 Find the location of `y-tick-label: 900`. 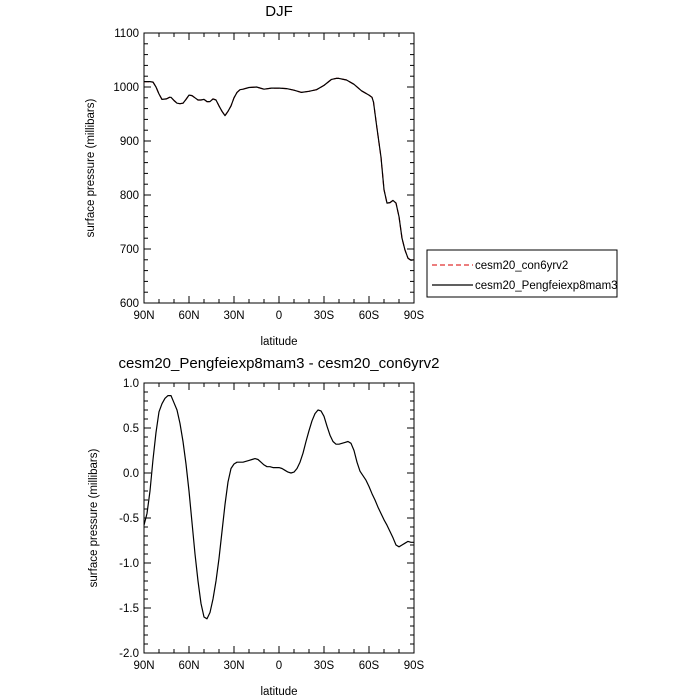

y-tick-label: 900 is located at coordinates (129, 142).